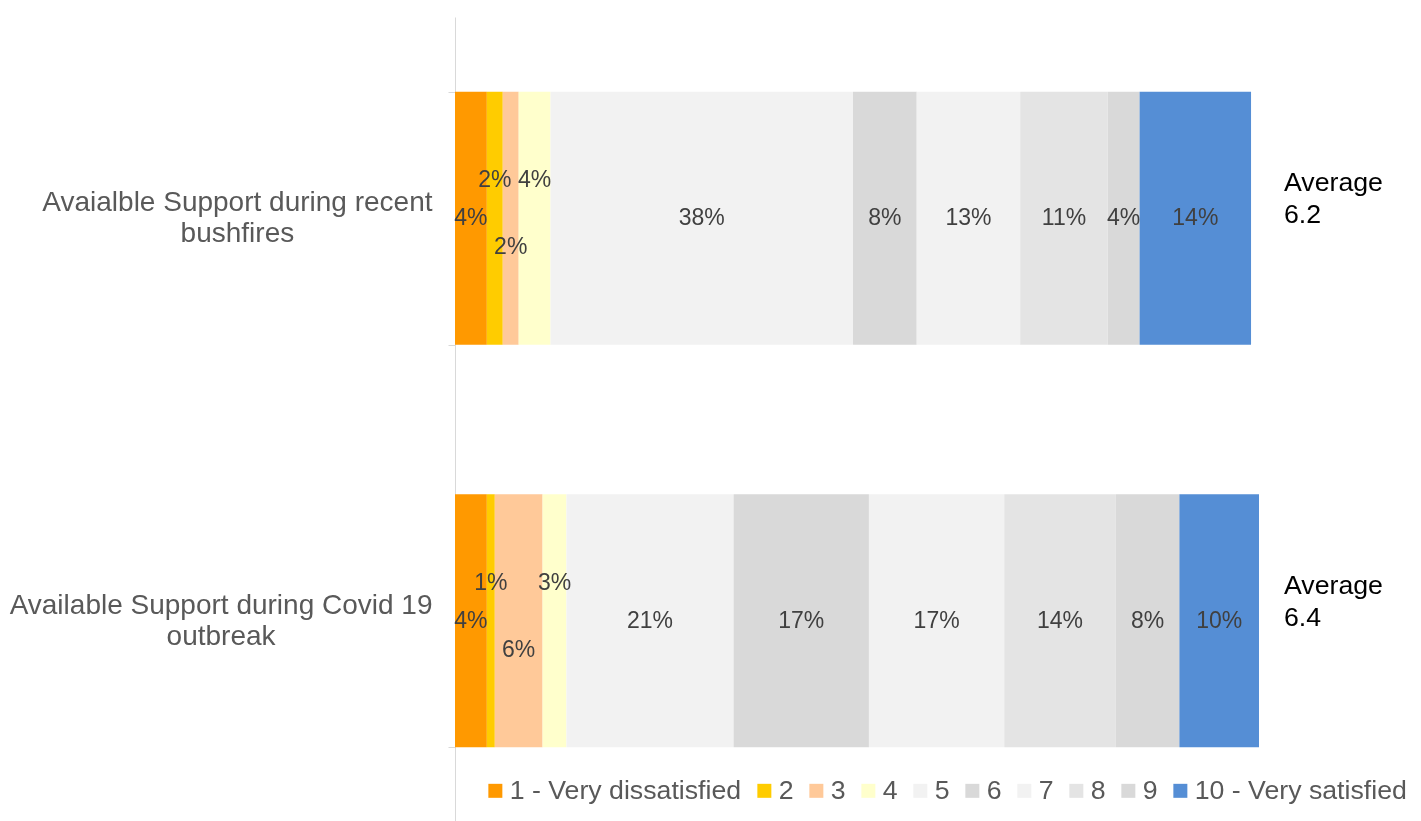  Describe the element at coordinates (942, 789) in the screenshot. I see `legend-label: 5` at that location.